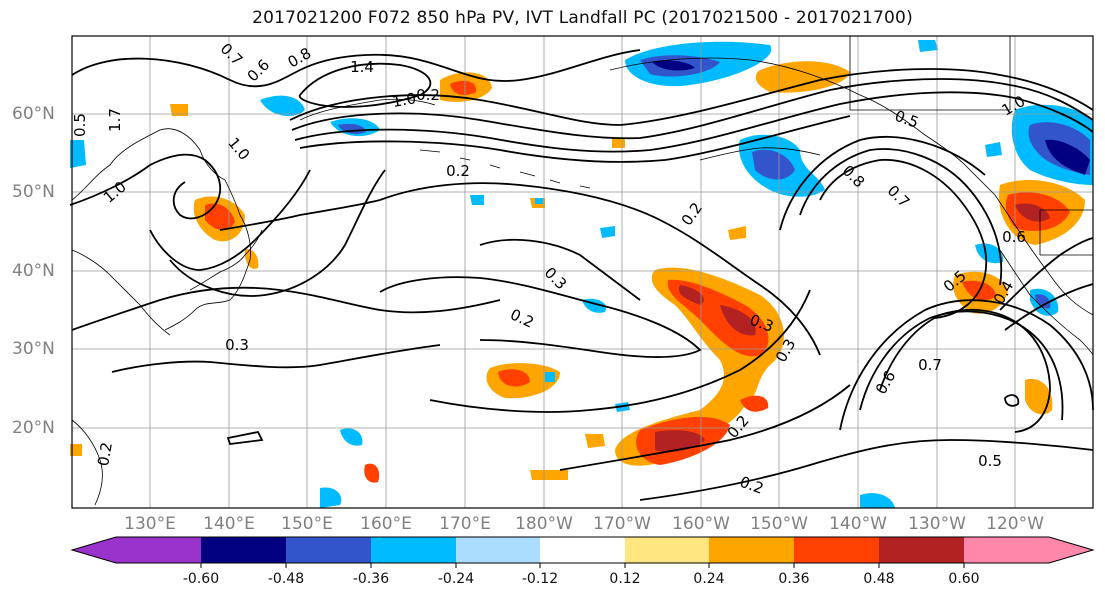  Describe the element at coordinates (1014, 237) in the screenshot. I see `contour-label: 0.6` at that location.